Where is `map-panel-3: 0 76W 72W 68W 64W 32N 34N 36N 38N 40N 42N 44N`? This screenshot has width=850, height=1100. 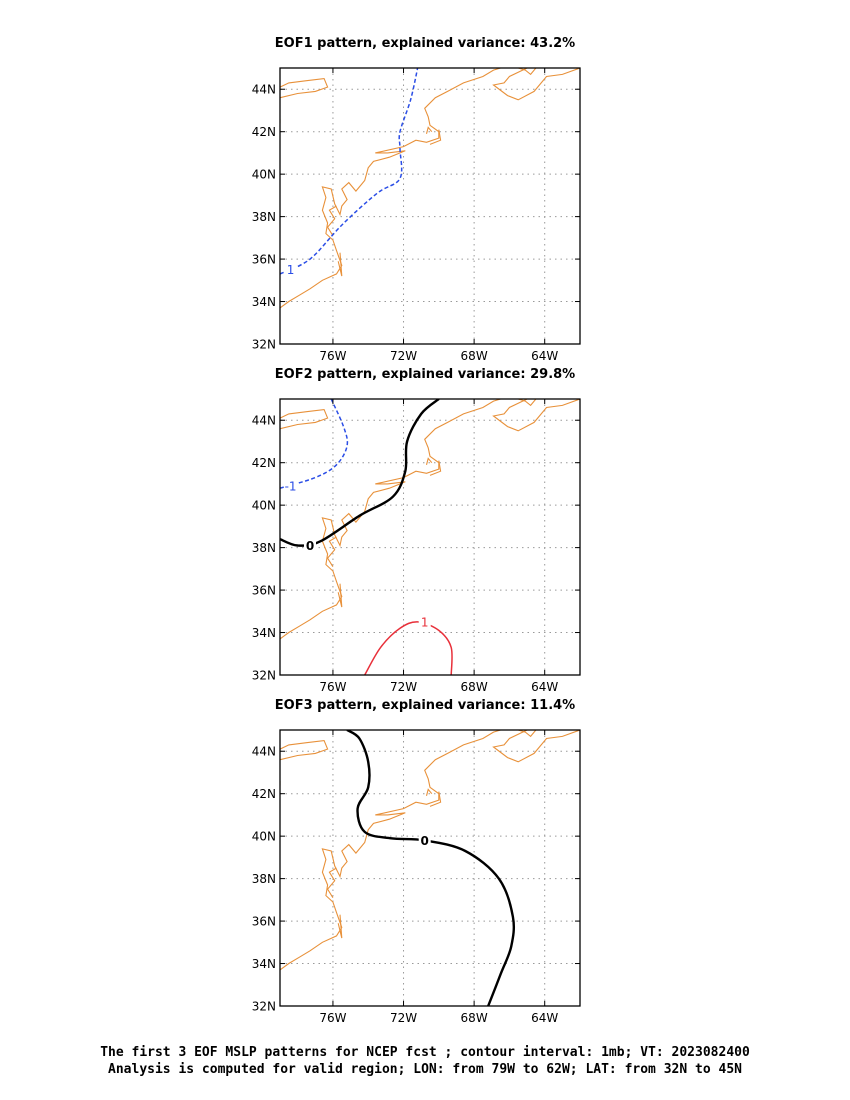
map-panel-3: 0 76W 72W 68W 64W 32N 34N 36N 38N 40N 42N 44N is located at coordinates (416, 877).